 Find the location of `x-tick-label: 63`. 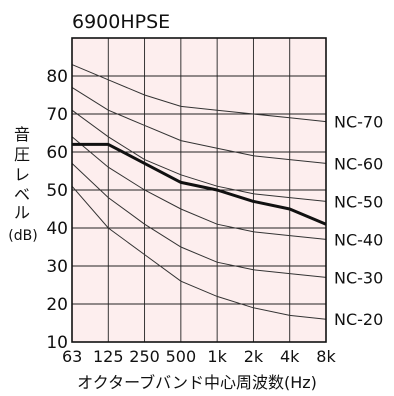

x-tick-label: 63 is located at coordinates (72, 356).